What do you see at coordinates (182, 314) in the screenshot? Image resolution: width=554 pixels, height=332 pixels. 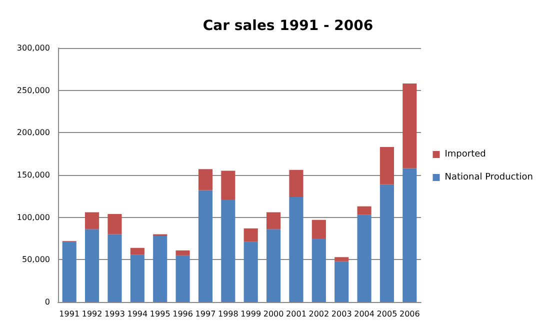 I see `x-tick-label: 1996` at bounding box center [182, 314].